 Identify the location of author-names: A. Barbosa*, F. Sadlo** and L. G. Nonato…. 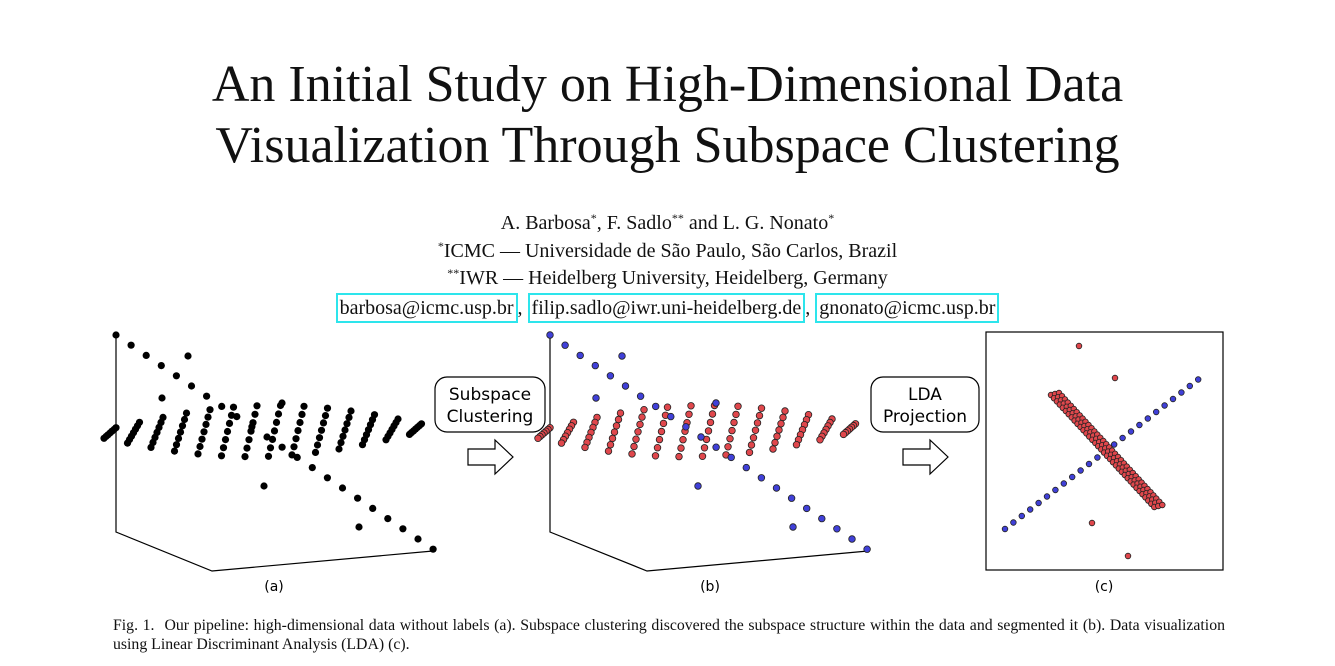
(667, 222).